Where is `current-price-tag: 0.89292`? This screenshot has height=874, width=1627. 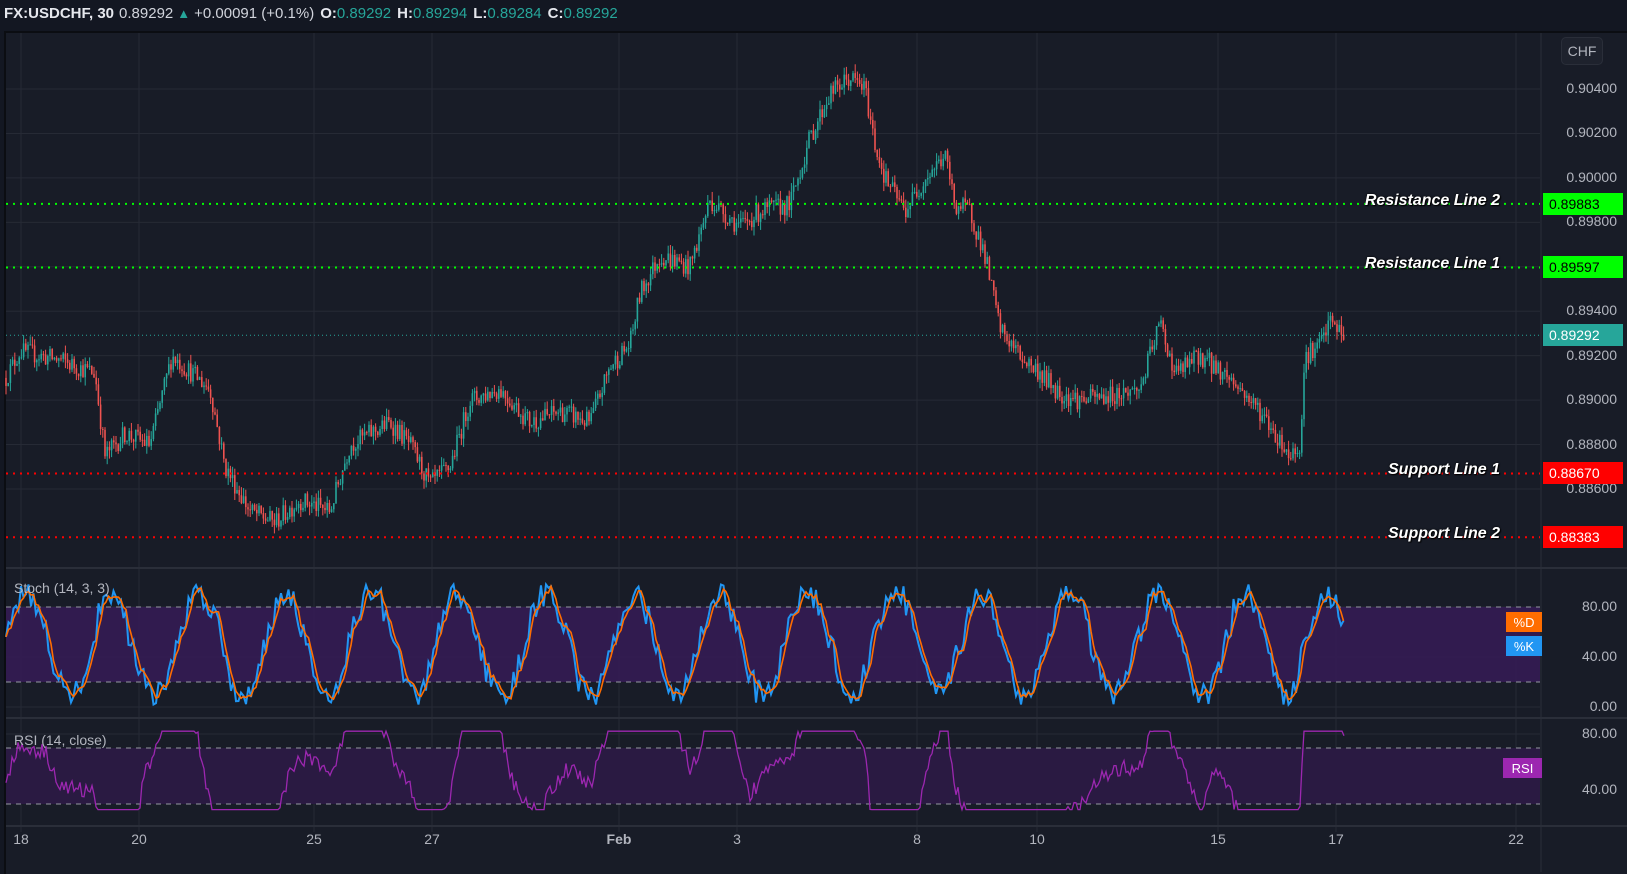 current-price-tag: 0.89292 is located at coordinates (1583, 335).